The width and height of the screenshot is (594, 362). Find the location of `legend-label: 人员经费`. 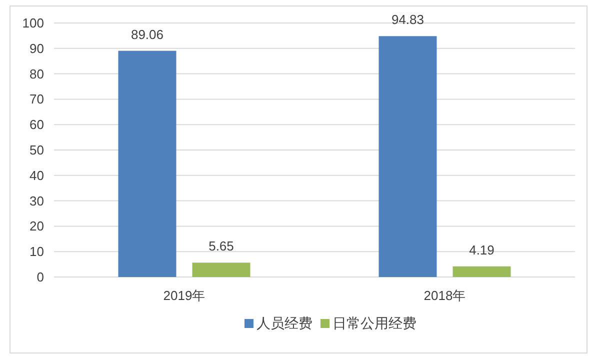

legend-label: 人员经费 is located at coordinates (284, 323).